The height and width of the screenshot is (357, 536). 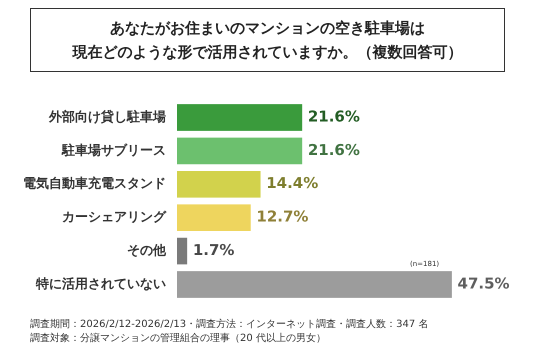 What do you see at coordinates (267, 28) in the screenshot?
I see `chart-title: あなたがお住まいのマンションの空き駐車場は` at bounding box center [267, 28].